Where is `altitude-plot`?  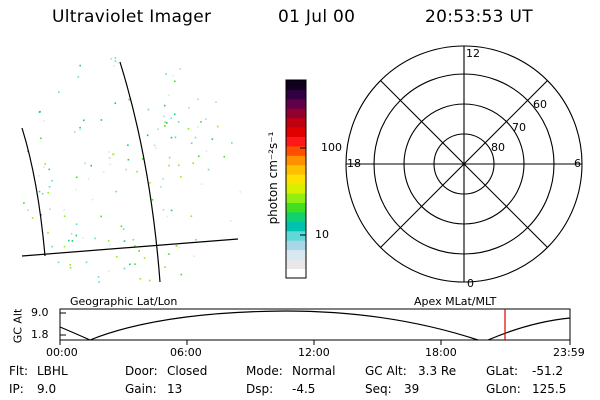 altitude-plot is located at coordinates (315, 326).